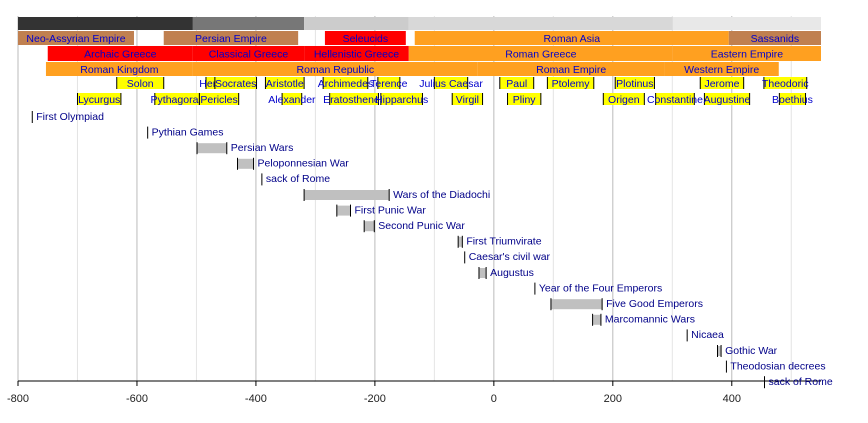  Describe the element at coordinates (732, 399) in the screenshot. I see `x-tick-label: 400` at that location.